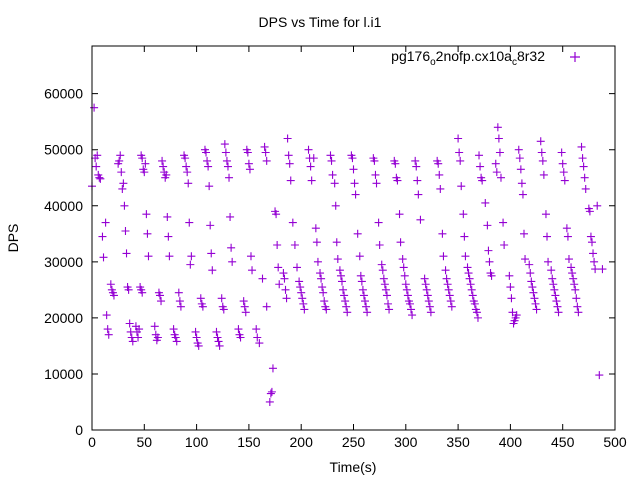 This screenshot has height=480, width=640. I want to click on legend-label: pg176o2nofp.cx10ac8r32, so click(468, 58).